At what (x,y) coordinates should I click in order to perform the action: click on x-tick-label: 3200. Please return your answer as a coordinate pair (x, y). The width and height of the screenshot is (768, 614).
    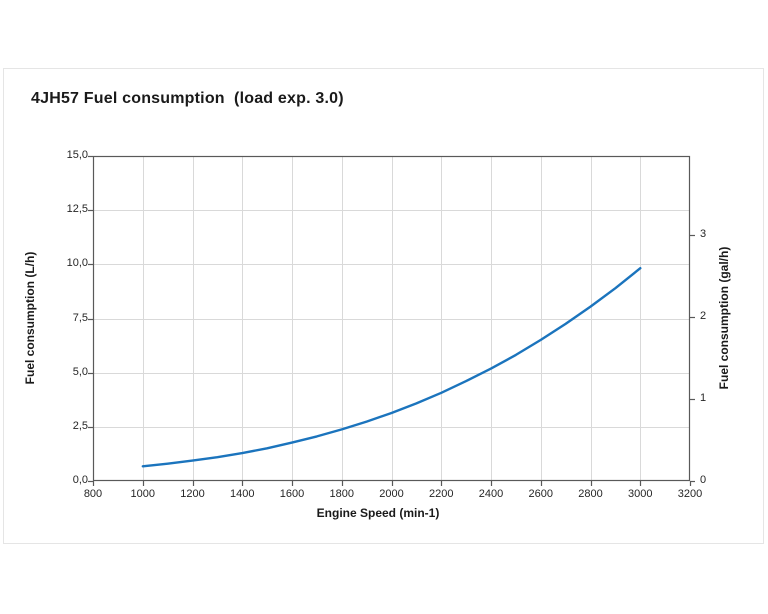
    Looking at the image, I should click on (690, 494).